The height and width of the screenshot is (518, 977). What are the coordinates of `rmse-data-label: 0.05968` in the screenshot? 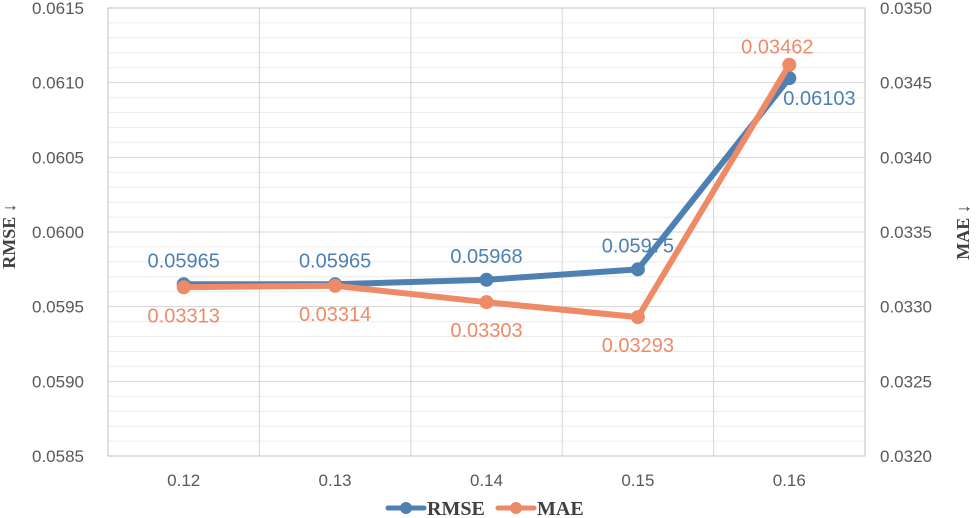 It's located at (486, 257).